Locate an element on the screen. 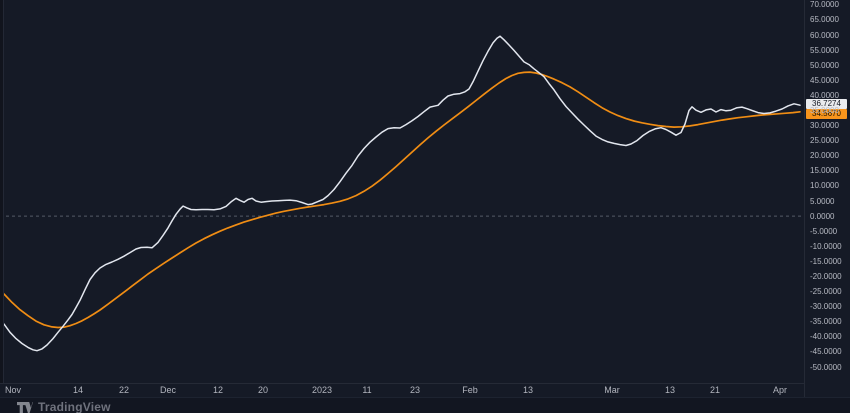  time-tick-label: 21 is located at coordinates (714, 390).